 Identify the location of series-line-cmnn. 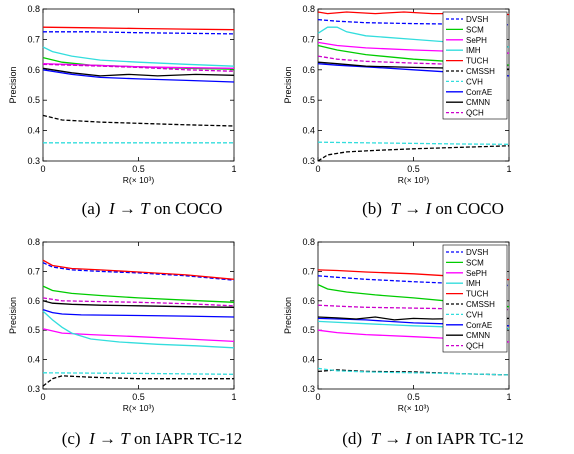
(138, 304).